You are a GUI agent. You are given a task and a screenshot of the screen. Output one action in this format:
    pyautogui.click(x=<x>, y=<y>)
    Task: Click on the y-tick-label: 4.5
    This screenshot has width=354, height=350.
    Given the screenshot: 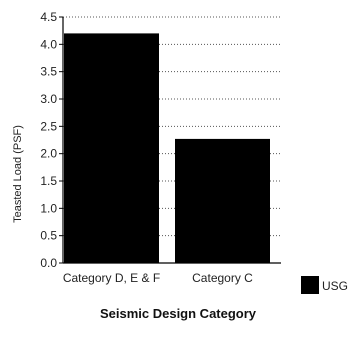 What is the action you would take?
    pyautogui.click(x=48, y=17)
    